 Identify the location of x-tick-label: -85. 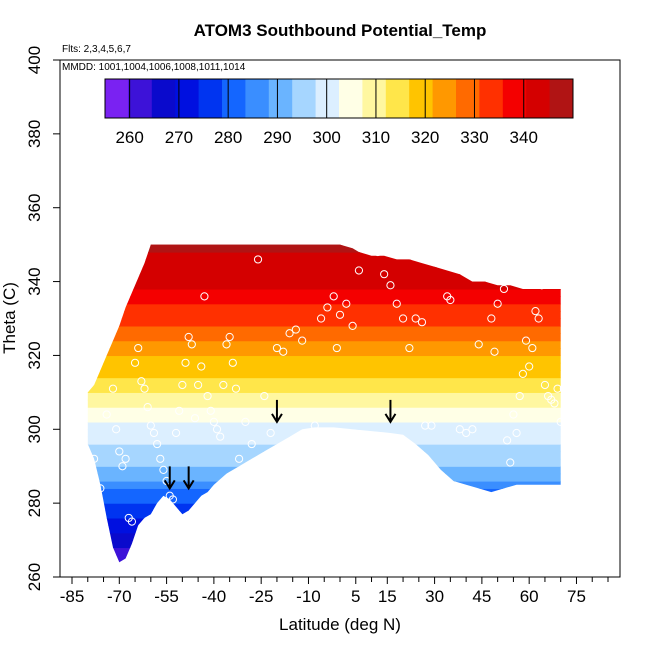
(72, 596).